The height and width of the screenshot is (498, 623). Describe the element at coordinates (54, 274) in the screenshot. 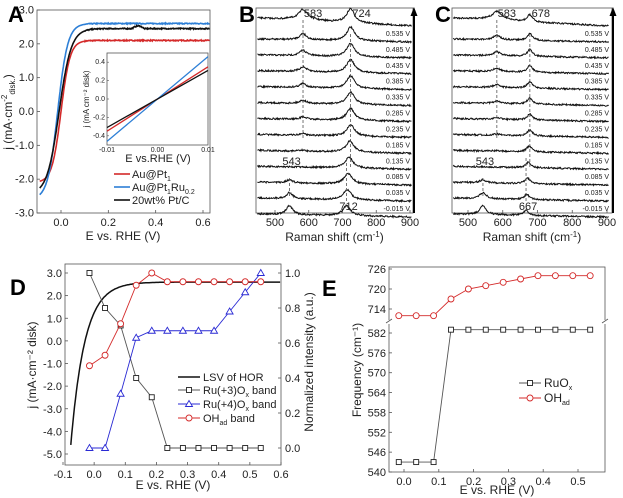

I see `panel-d-ytick-label: 3.0` at that location.